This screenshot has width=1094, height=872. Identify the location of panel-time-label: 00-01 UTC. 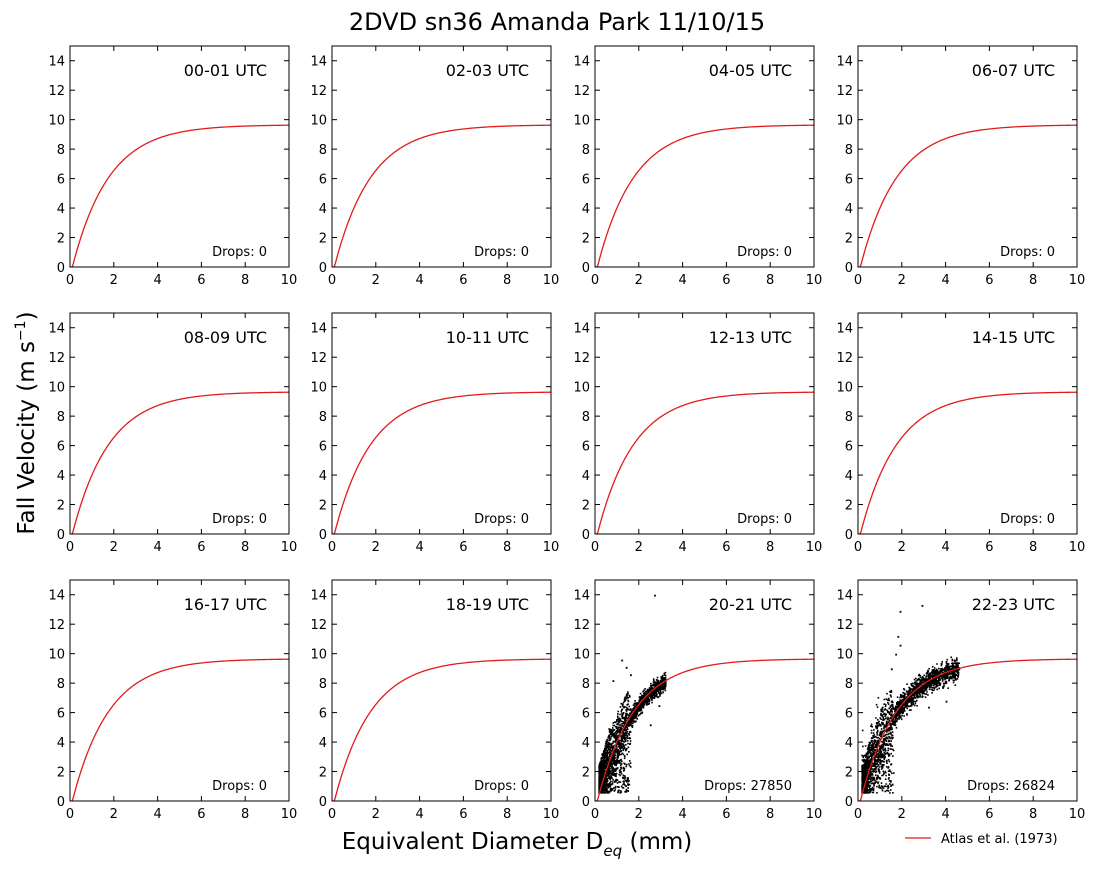
(225, 70).